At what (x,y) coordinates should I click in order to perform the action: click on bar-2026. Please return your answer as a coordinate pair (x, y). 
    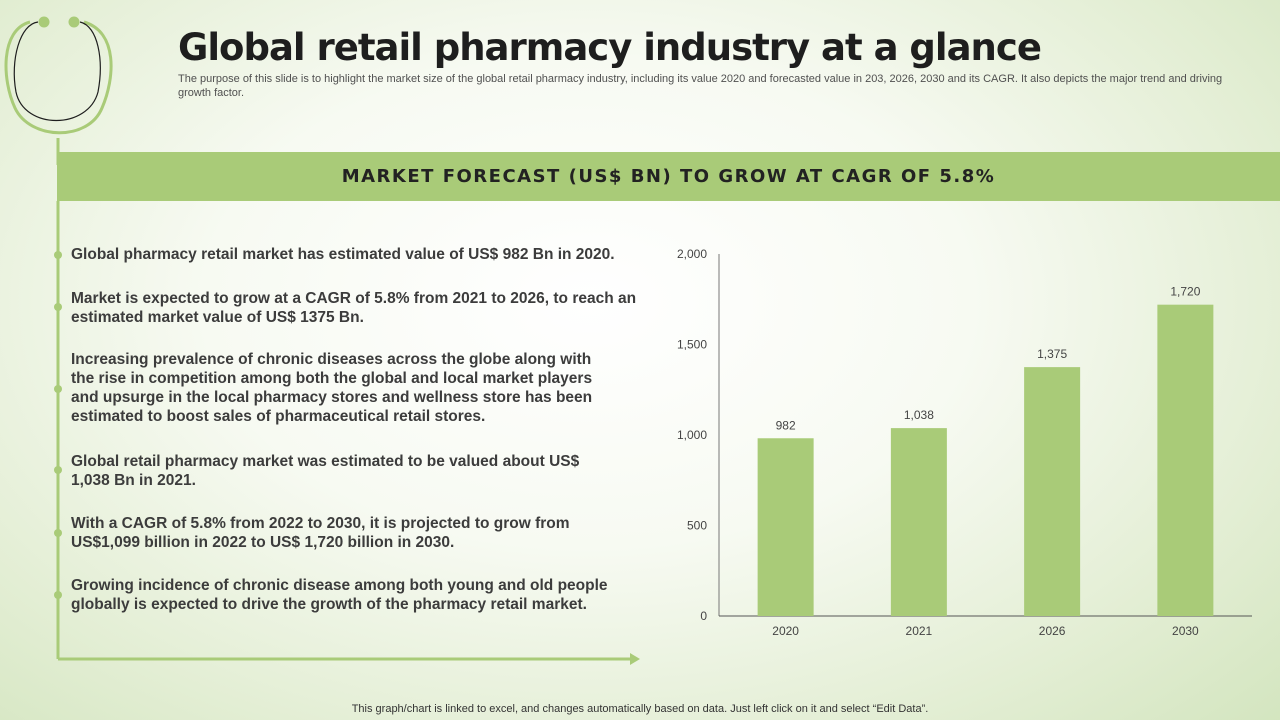
    Looking at the image, I should click on (1052, 491).